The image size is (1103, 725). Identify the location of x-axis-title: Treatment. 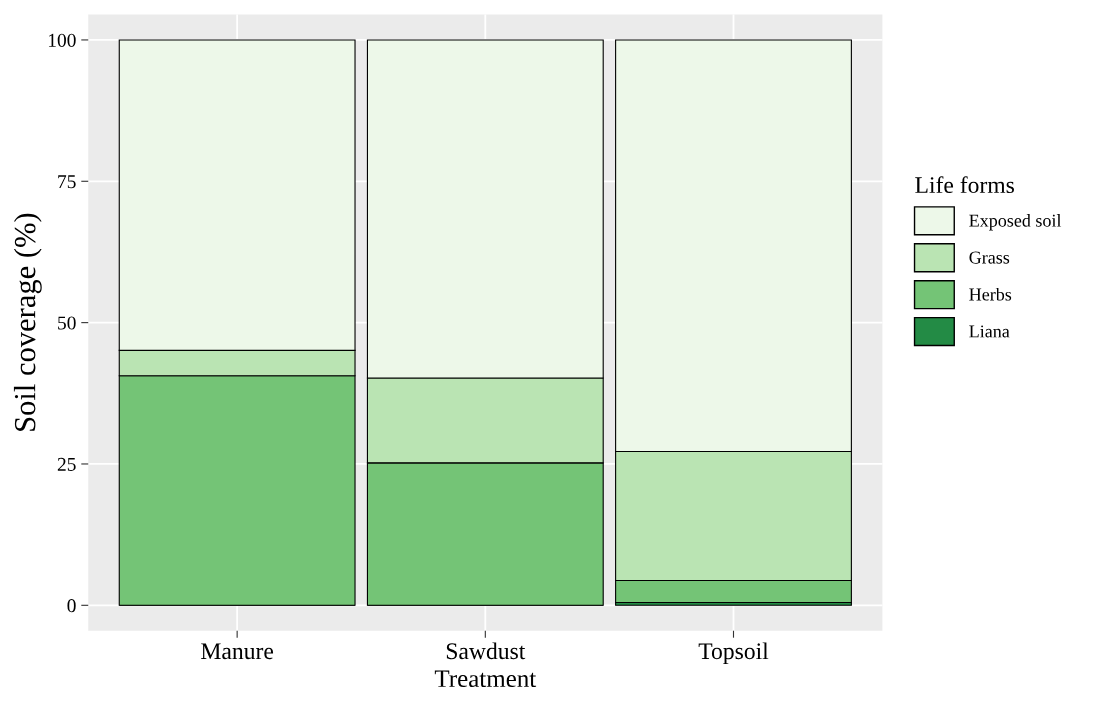
(485, 679).